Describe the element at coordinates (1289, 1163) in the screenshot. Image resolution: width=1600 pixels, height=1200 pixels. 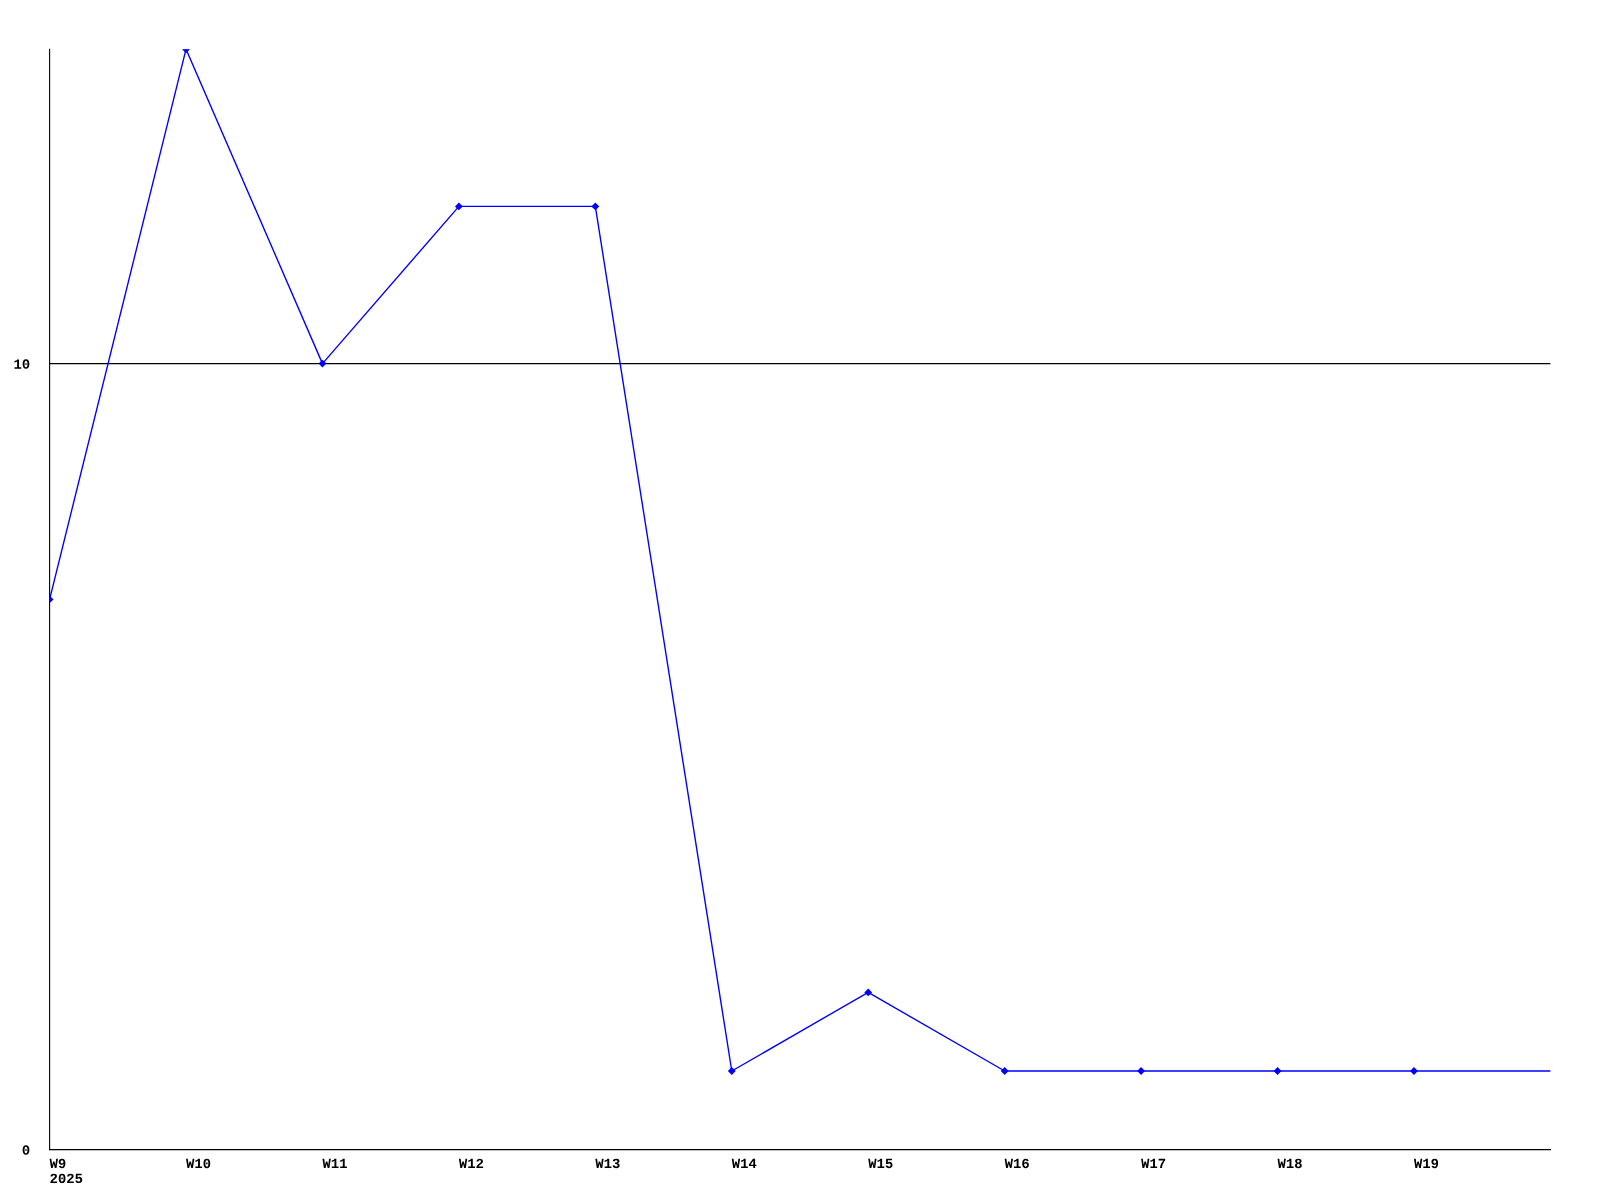
I see `x-tick-label: W18` at that location.